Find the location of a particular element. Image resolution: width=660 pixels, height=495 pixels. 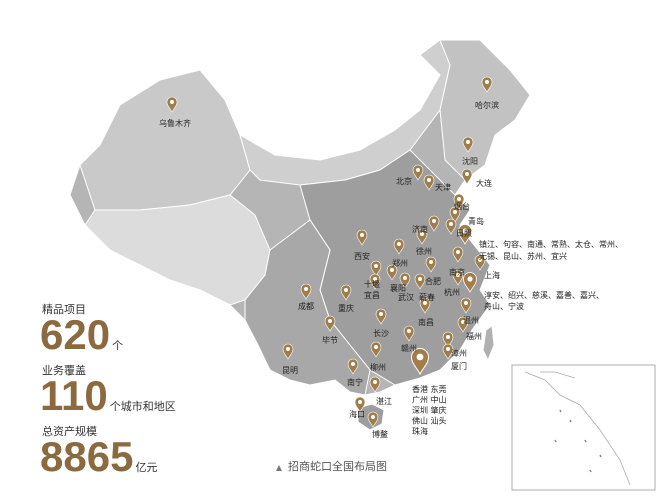

city-label: 青岛 is located at coordinates (476, 221).